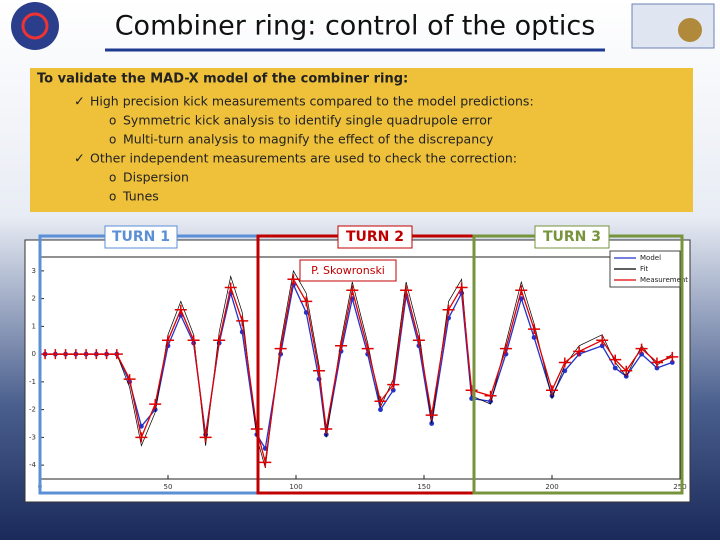 The height and width of the screenshot is (544, 720). I want to click on turn-label: TURN 2, so click(375, 237).